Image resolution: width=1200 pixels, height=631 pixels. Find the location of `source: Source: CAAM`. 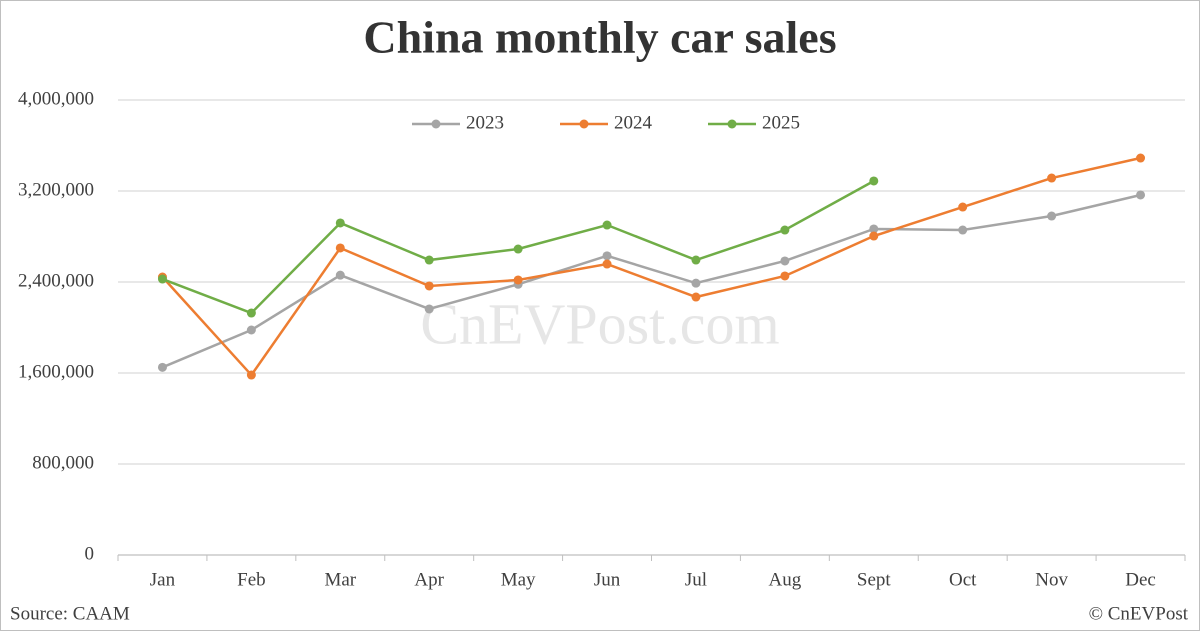

source: Source: CAAM is located at coordinates (70, 613).